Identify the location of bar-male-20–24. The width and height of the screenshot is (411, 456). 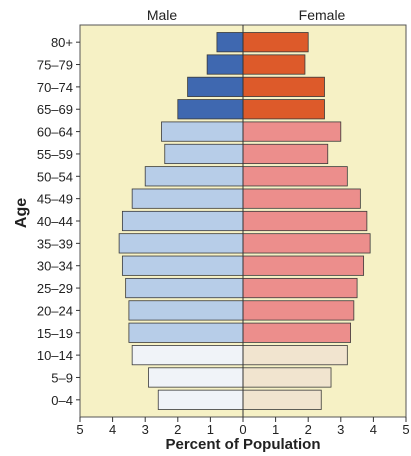
(186, 310).